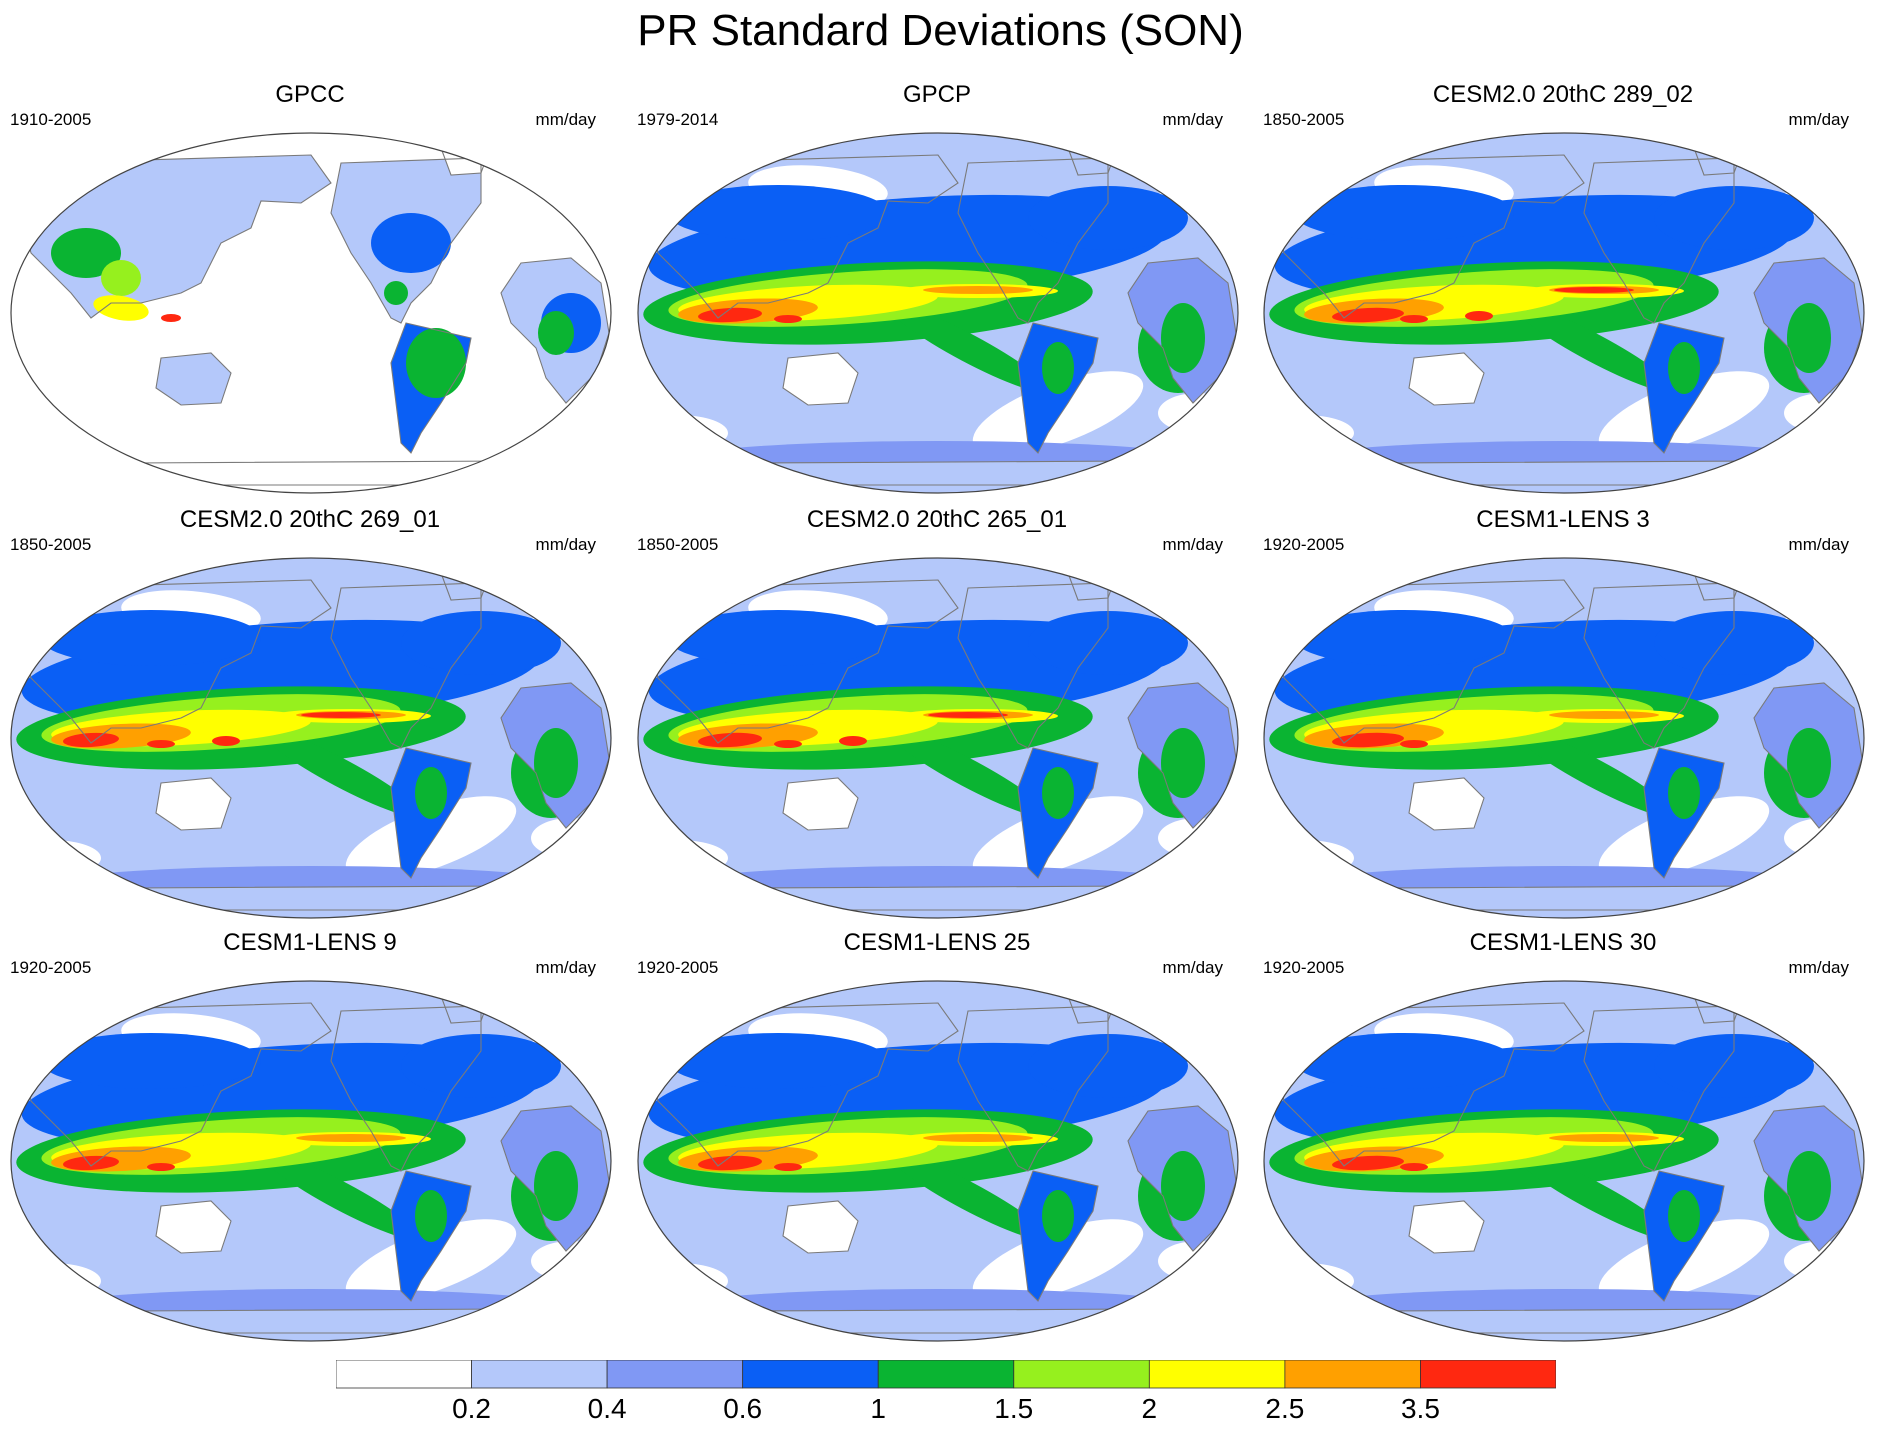  What do you see at coordinates (310, 942) in the screenshot?
I see `panel-title: CESM1-LENS 9` at bounding box center [310, 942].